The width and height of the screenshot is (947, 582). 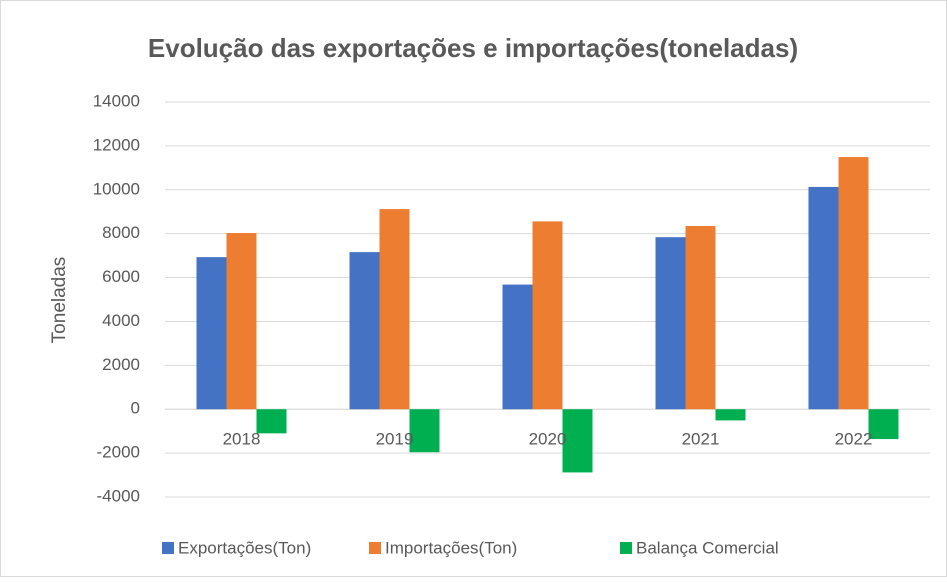 What do you see at coordinates (121, 232) in the screenshot?
I see `y-tick-label: 8000` at bounding box center [121, 232].